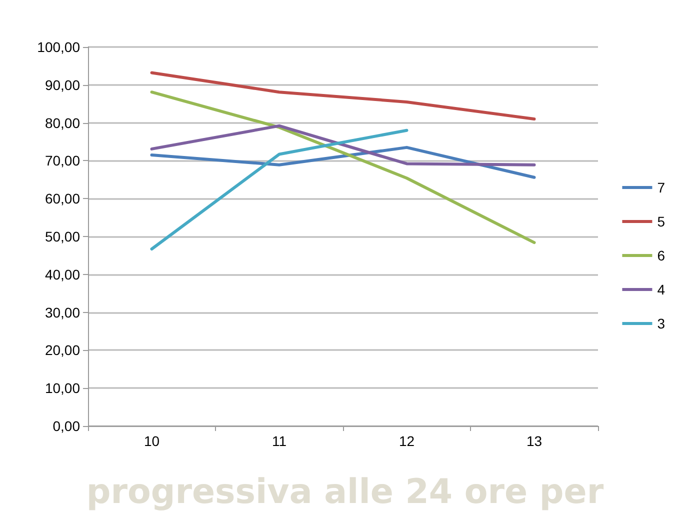 The height and width of the screenshot is (511, 690). I want to click on y-tick-label: 20,00, so click(62, 350).